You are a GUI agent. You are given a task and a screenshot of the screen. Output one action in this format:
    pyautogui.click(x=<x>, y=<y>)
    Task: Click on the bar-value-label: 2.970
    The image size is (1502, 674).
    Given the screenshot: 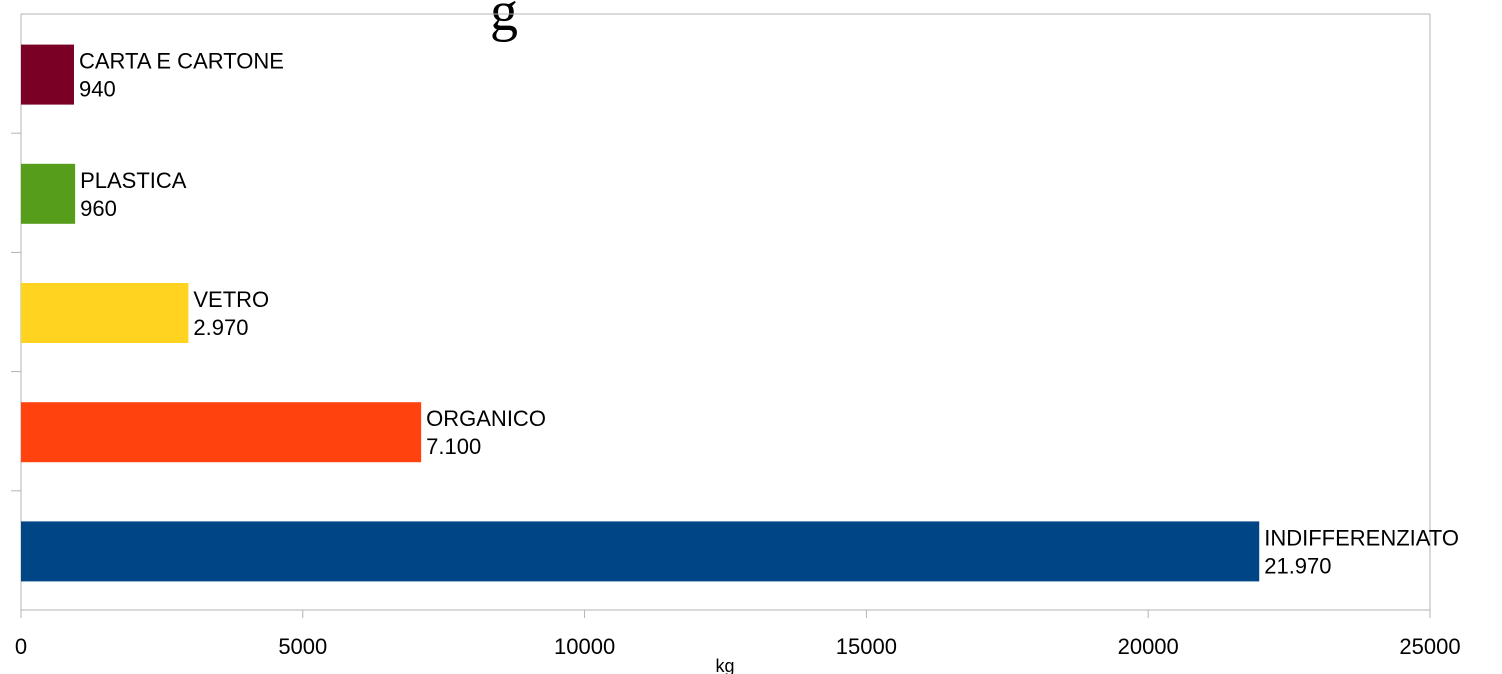 What is the action you would take?
    pyautogui.click(x=220, y=327)
    